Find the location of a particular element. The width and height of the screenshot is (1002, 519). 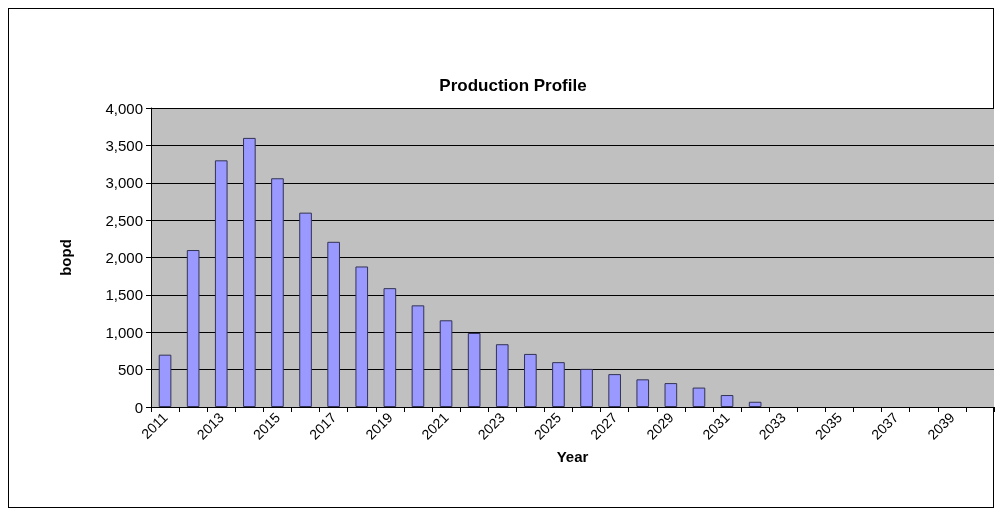

y-tick-label: 2,500 is located at coordinates (124, 220).